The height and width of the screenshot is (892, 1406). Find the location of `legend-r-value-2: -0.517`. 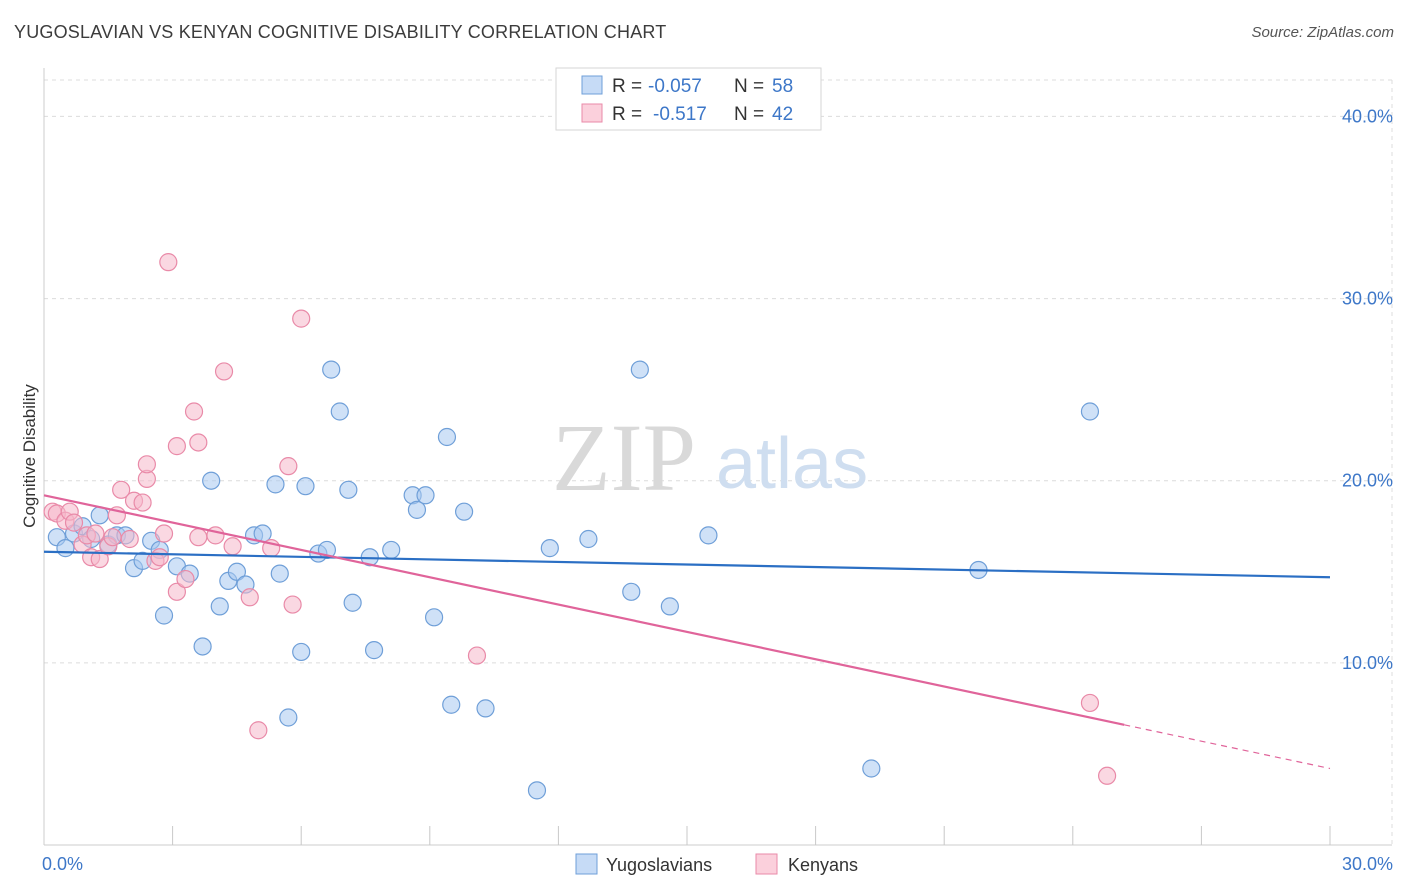

legend-r-value-2: -0.517 is located at coordinates (680, 114).